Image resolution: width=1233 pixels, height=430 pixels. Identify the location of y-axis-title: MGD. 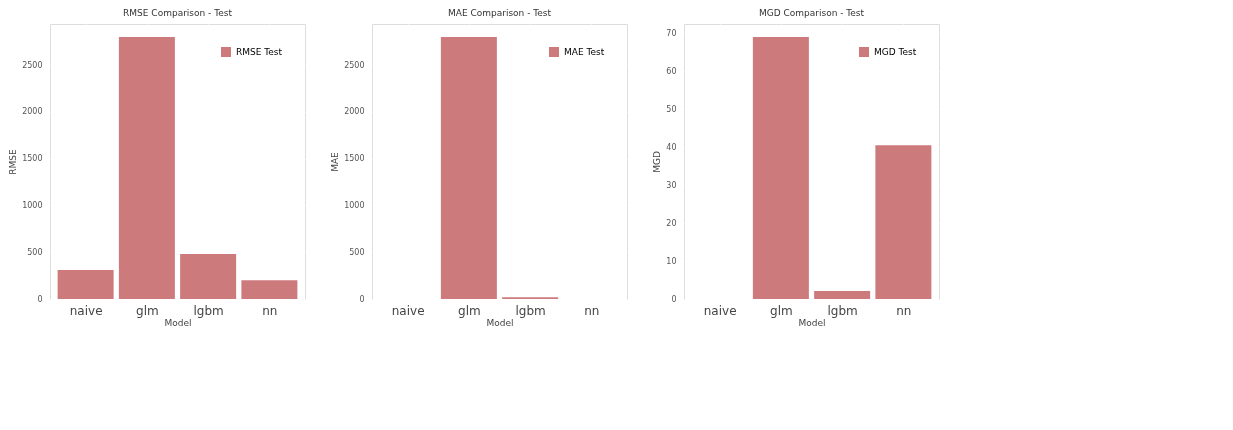
(657, 162).